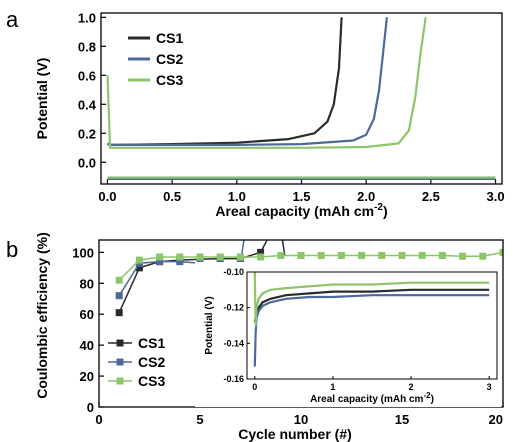  What do you see at coordinates (366, 196) in the screenshot?
I see `x-tick-label: 2.0` at bounding box center [366, 196].